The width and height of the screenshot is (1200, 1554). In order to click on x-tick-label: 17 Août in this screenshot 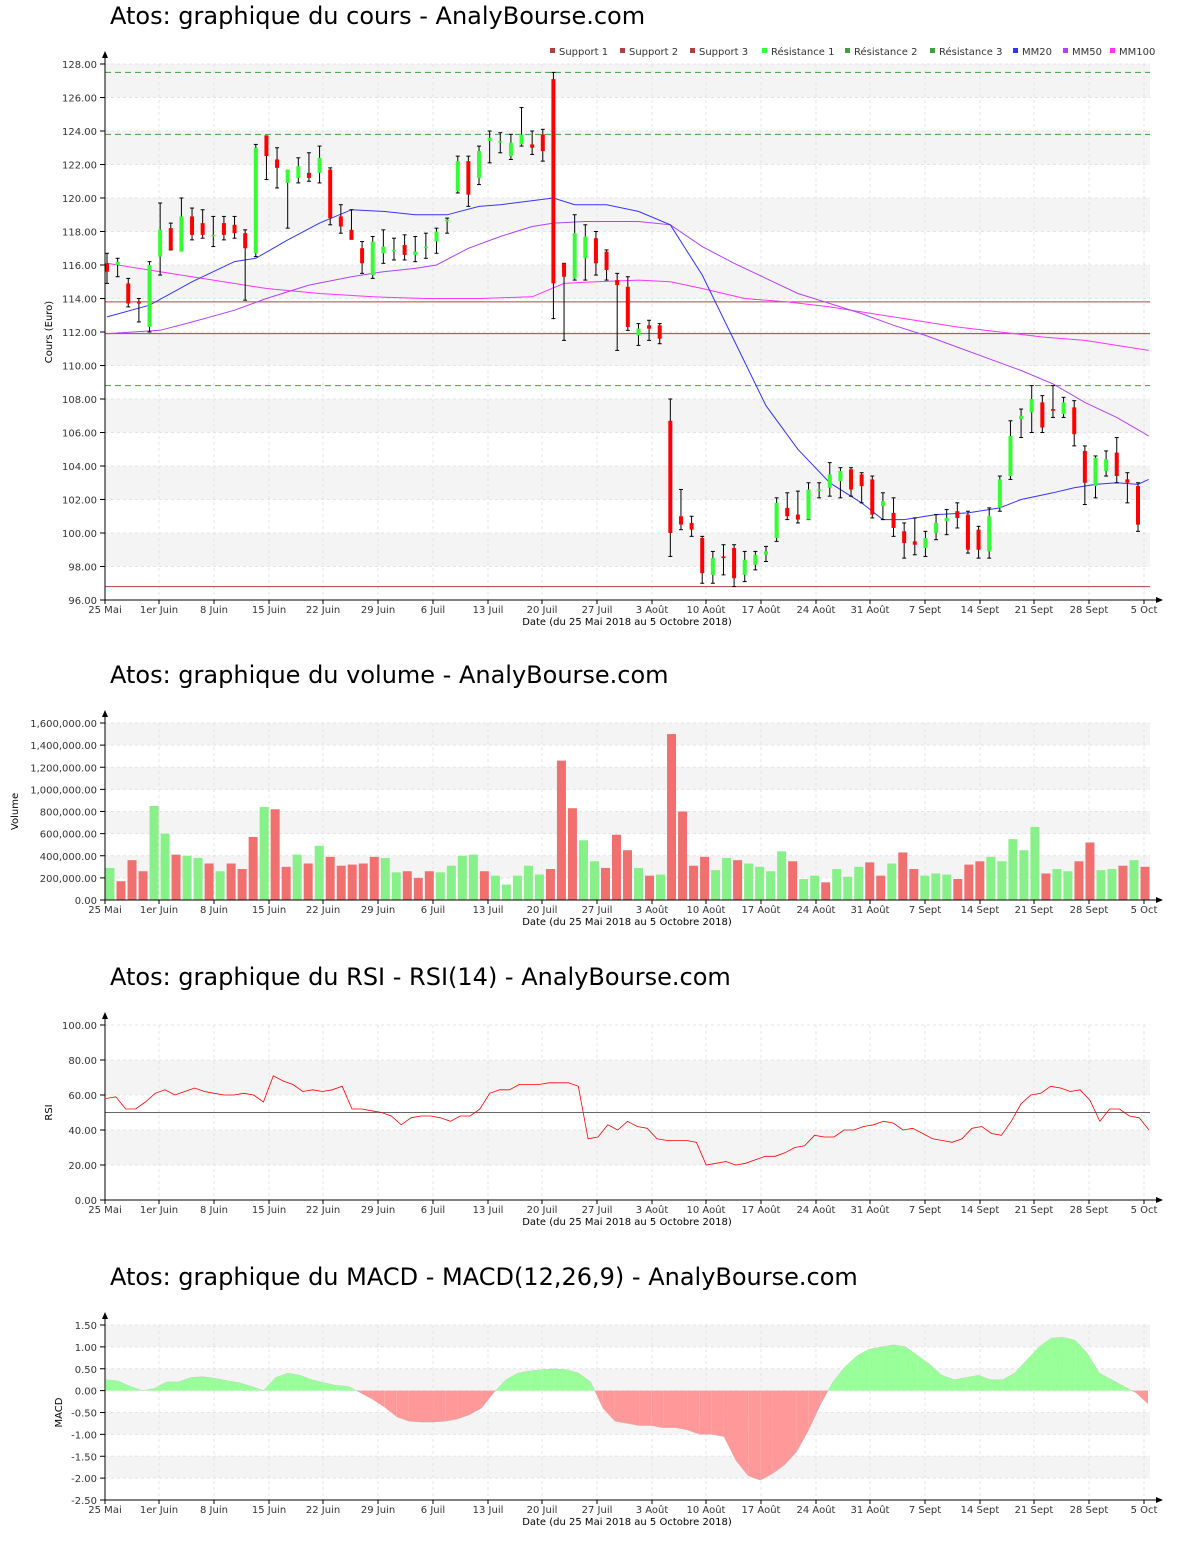, I will do `click(761, 910)`.